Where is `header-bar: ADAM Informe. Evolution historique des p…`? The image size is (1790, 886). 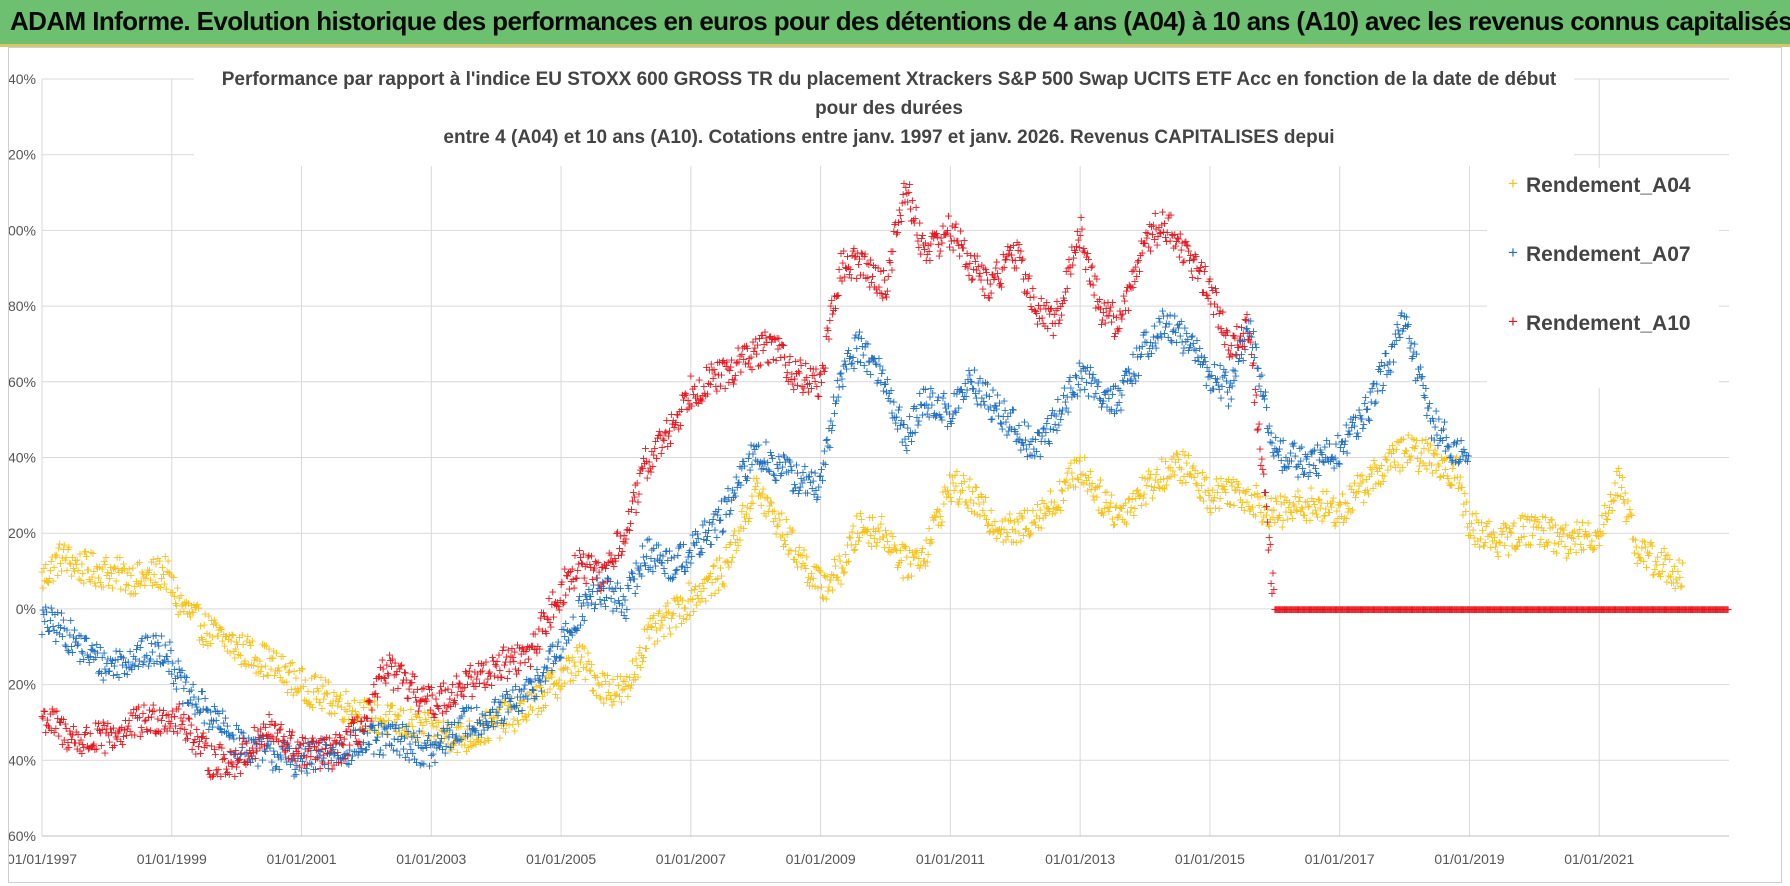
header-bar: ADAM Informe. Evolution historique des p… is located at coordinates (895, 23).